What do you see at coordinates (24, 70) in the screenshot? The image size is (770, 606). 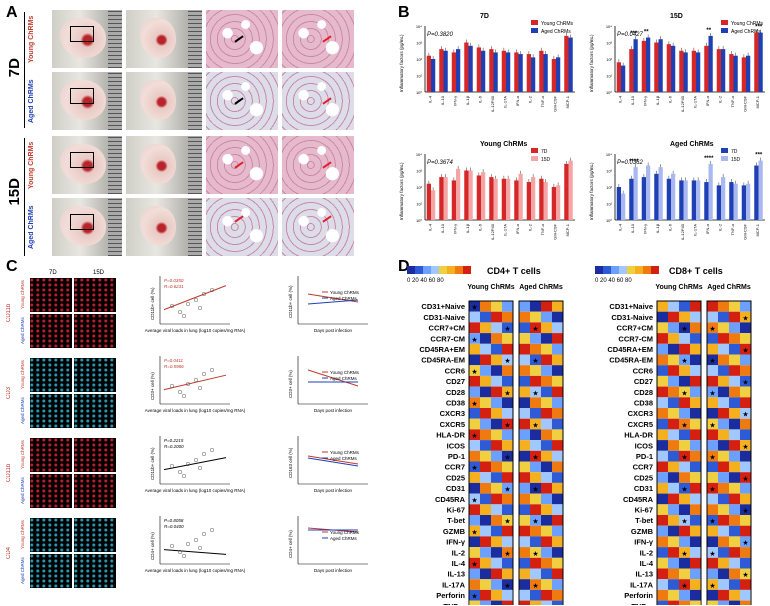 I see `a-bracket` at bounding box center [24, 70].